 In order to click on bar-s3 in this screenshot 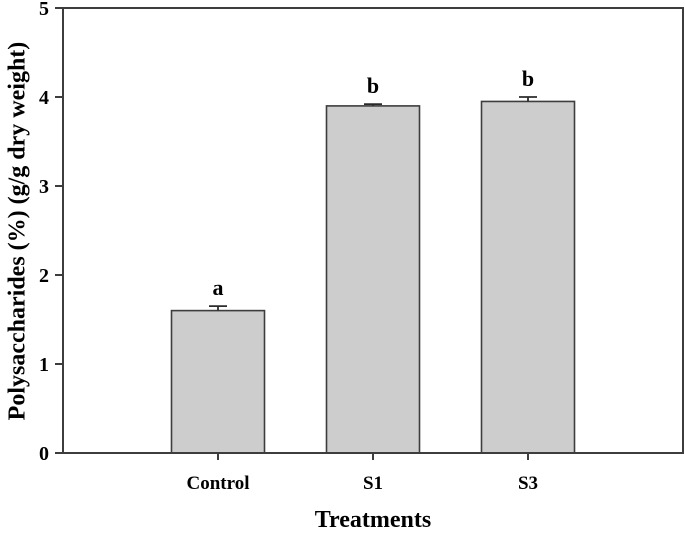, I will do `click(528, 277)`.